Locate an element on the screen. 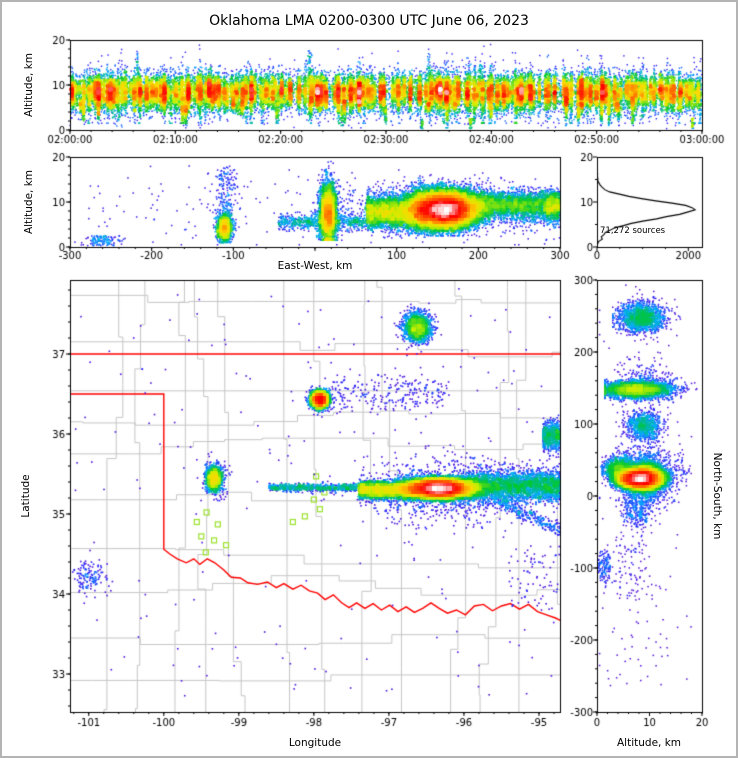 This screenshot has width=738, height=758. ew-height-x-axis-label: East-West, km is located at coordinates (315, 266).